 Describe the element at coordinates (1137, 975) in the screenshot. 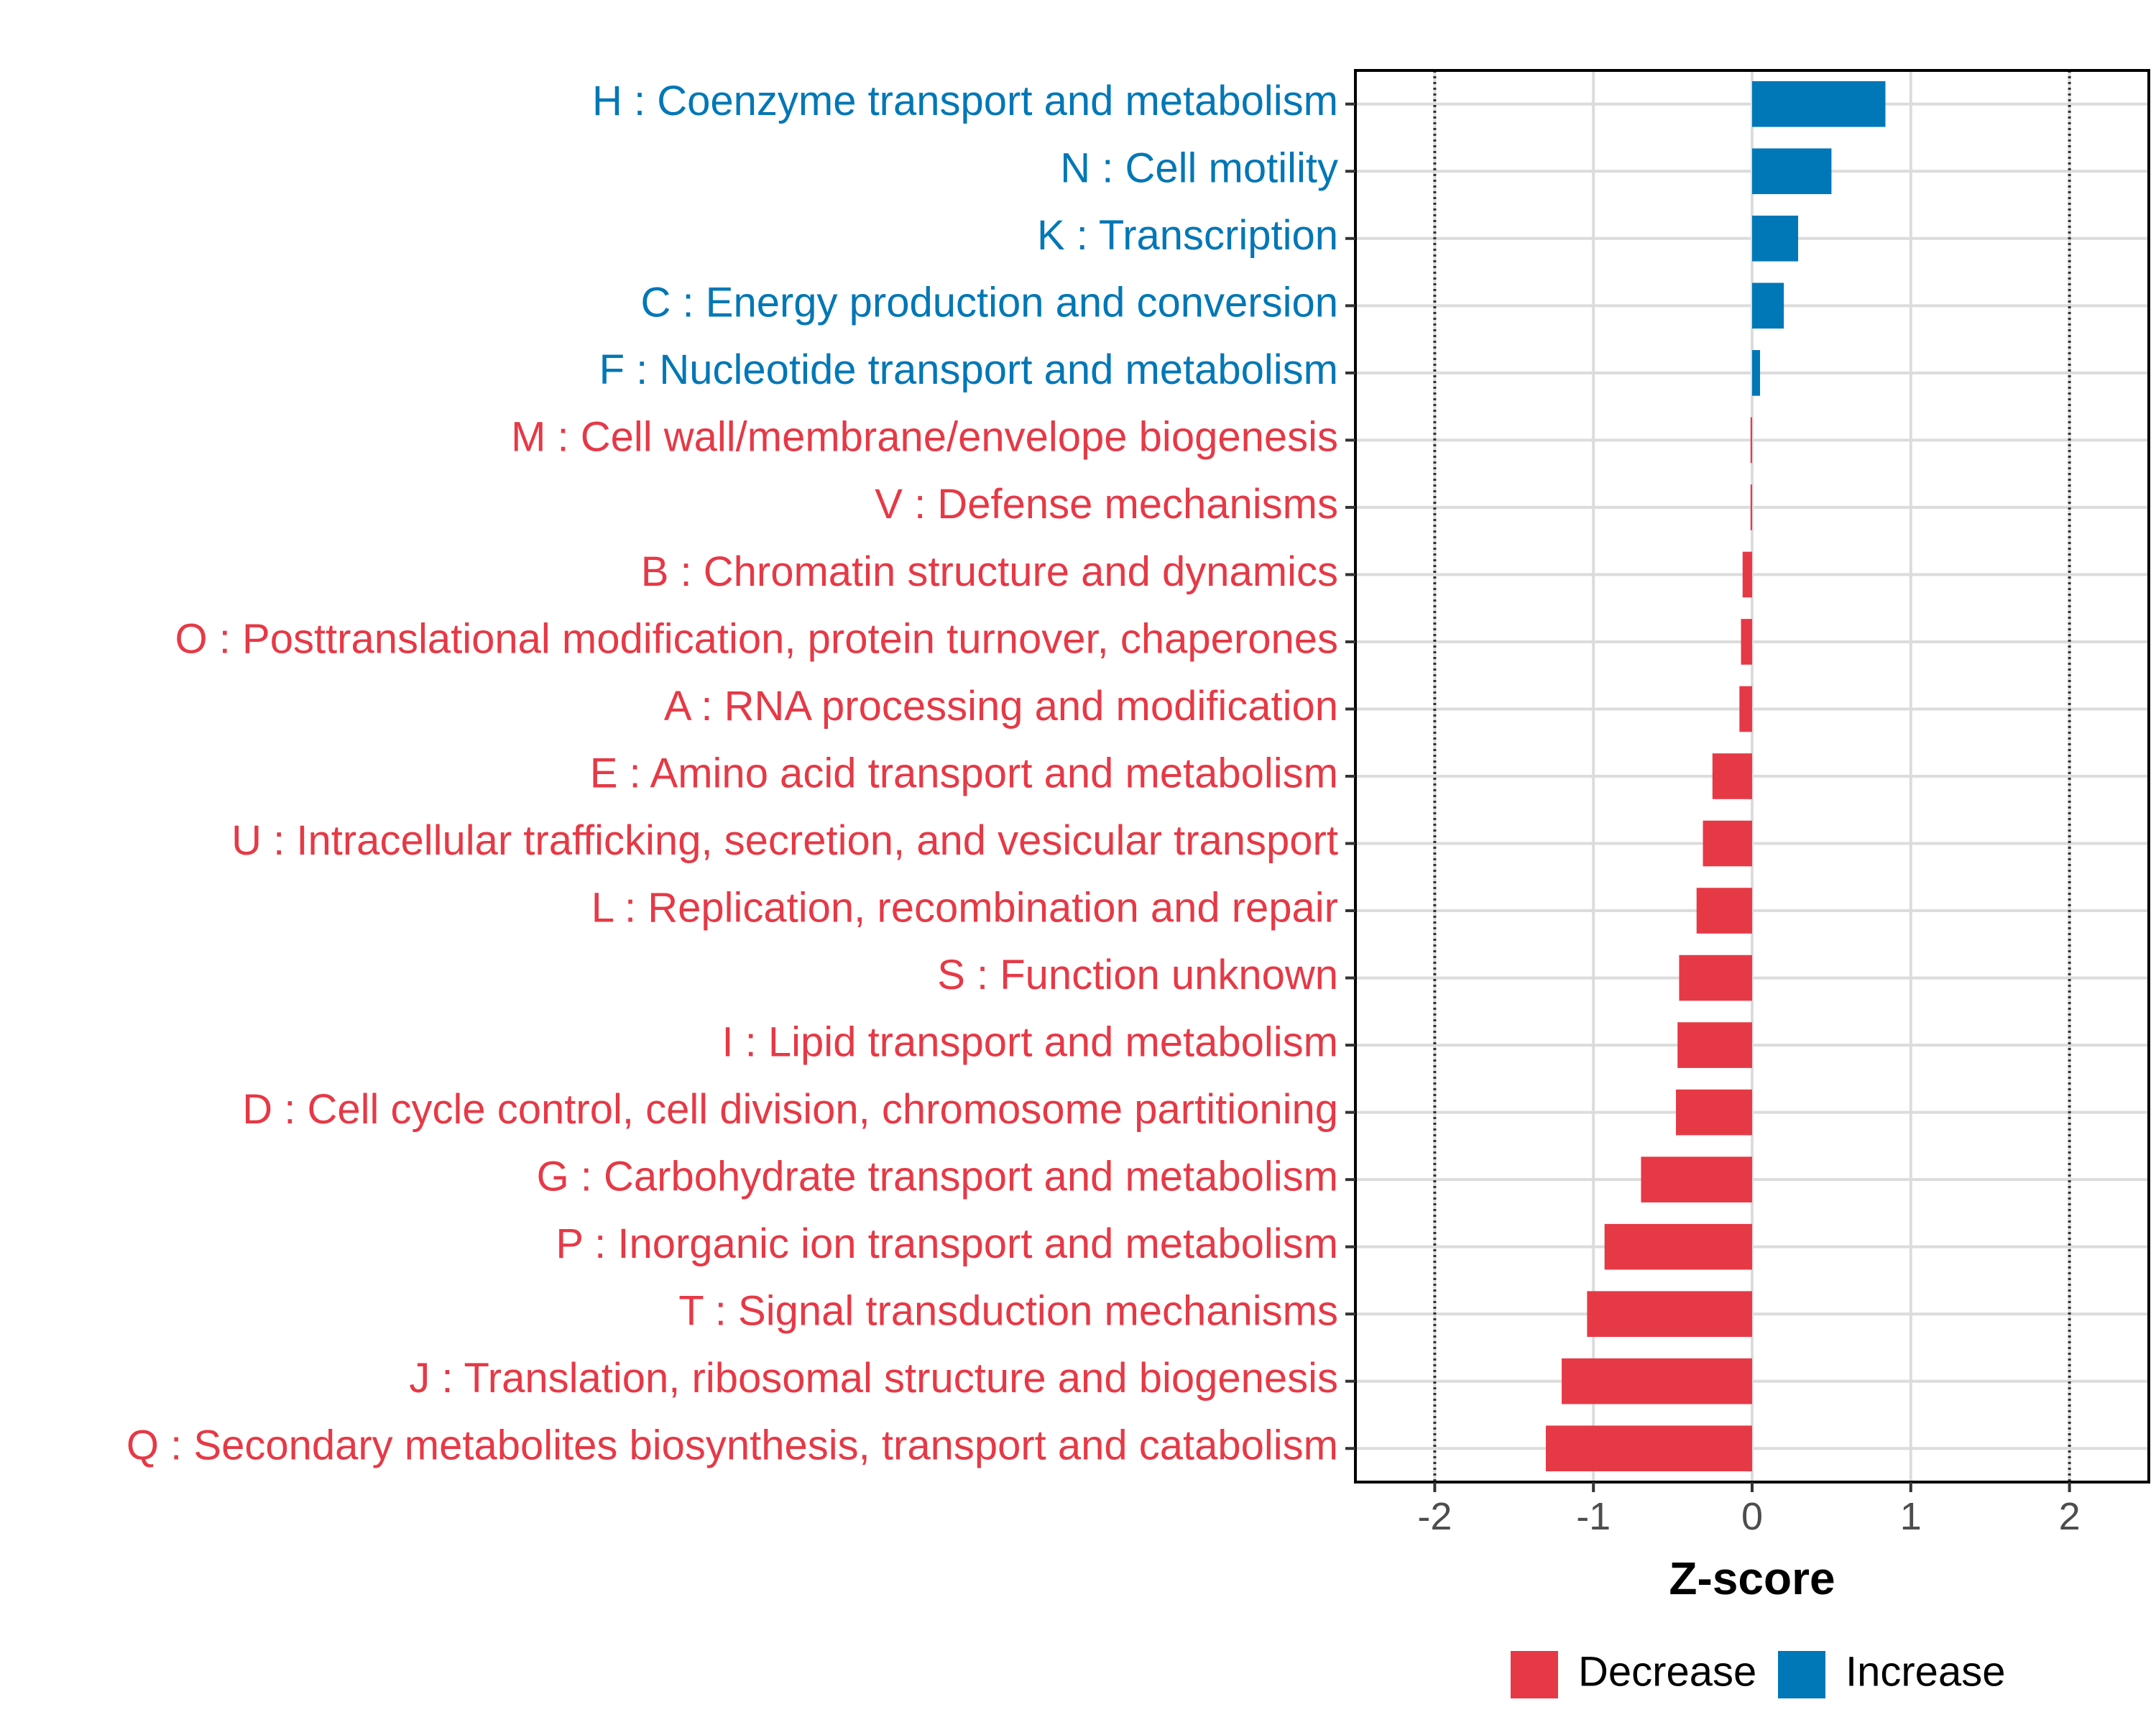

I see `category-label: S : Function unknown` at that location.